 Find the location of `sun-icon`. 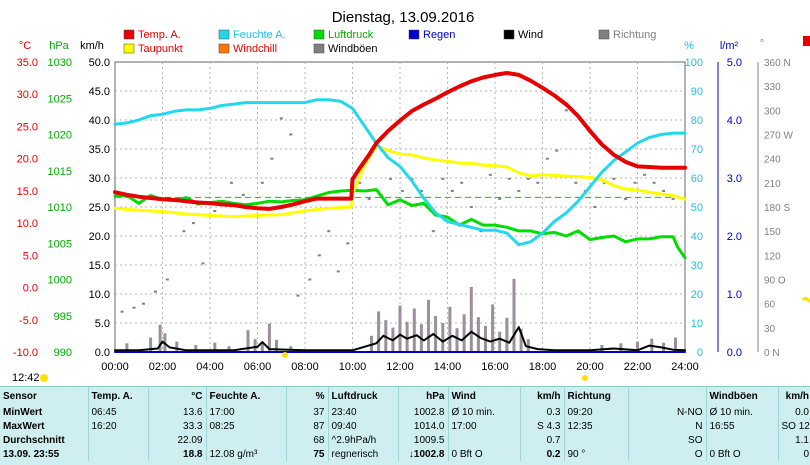

sun-icon is located at coordinates (44, 378).